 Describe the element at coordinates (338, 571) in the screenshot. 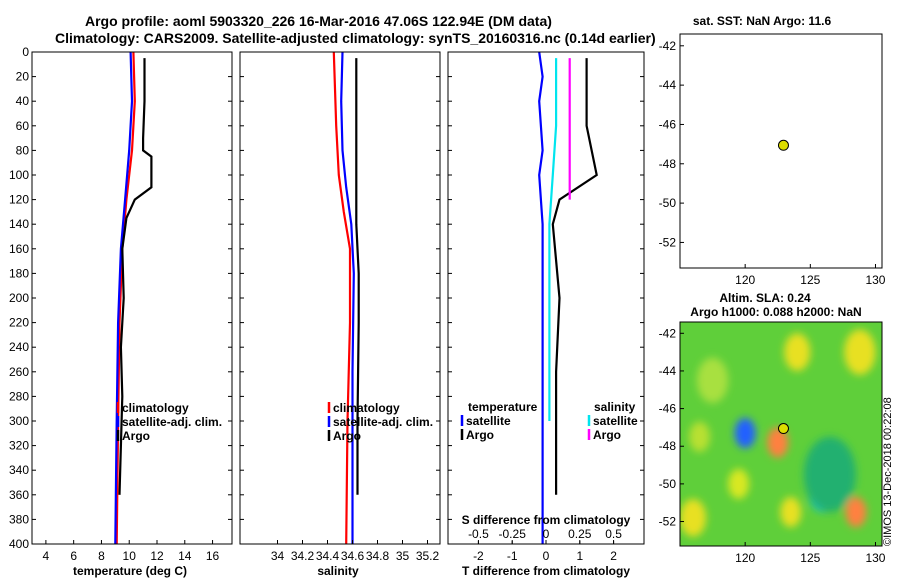

I see `salinity-xlabel: salinity` at that location.